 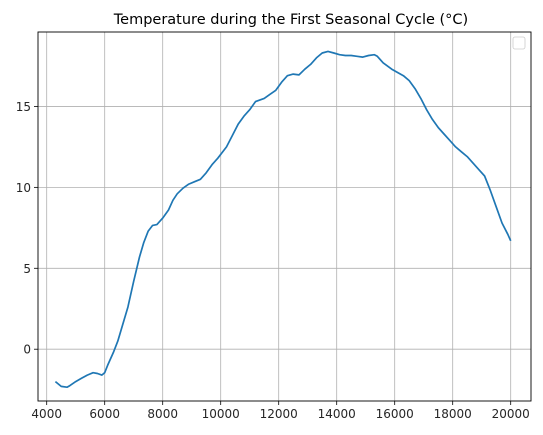 I want to click on x-tick-label: 16000, so click(x=395, y=414).